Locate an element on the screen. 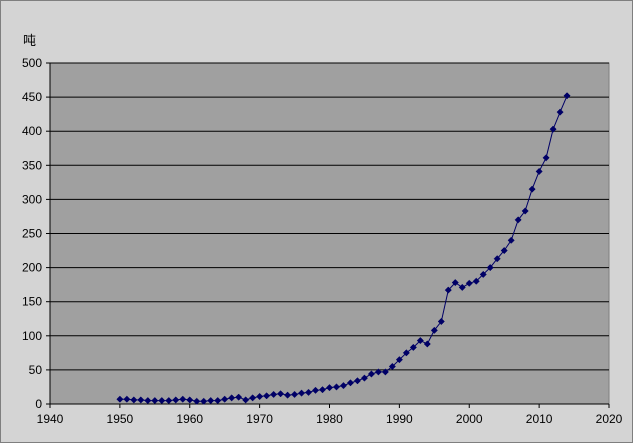  x-tick-label: 2010 is located at coordinates (539, 419).